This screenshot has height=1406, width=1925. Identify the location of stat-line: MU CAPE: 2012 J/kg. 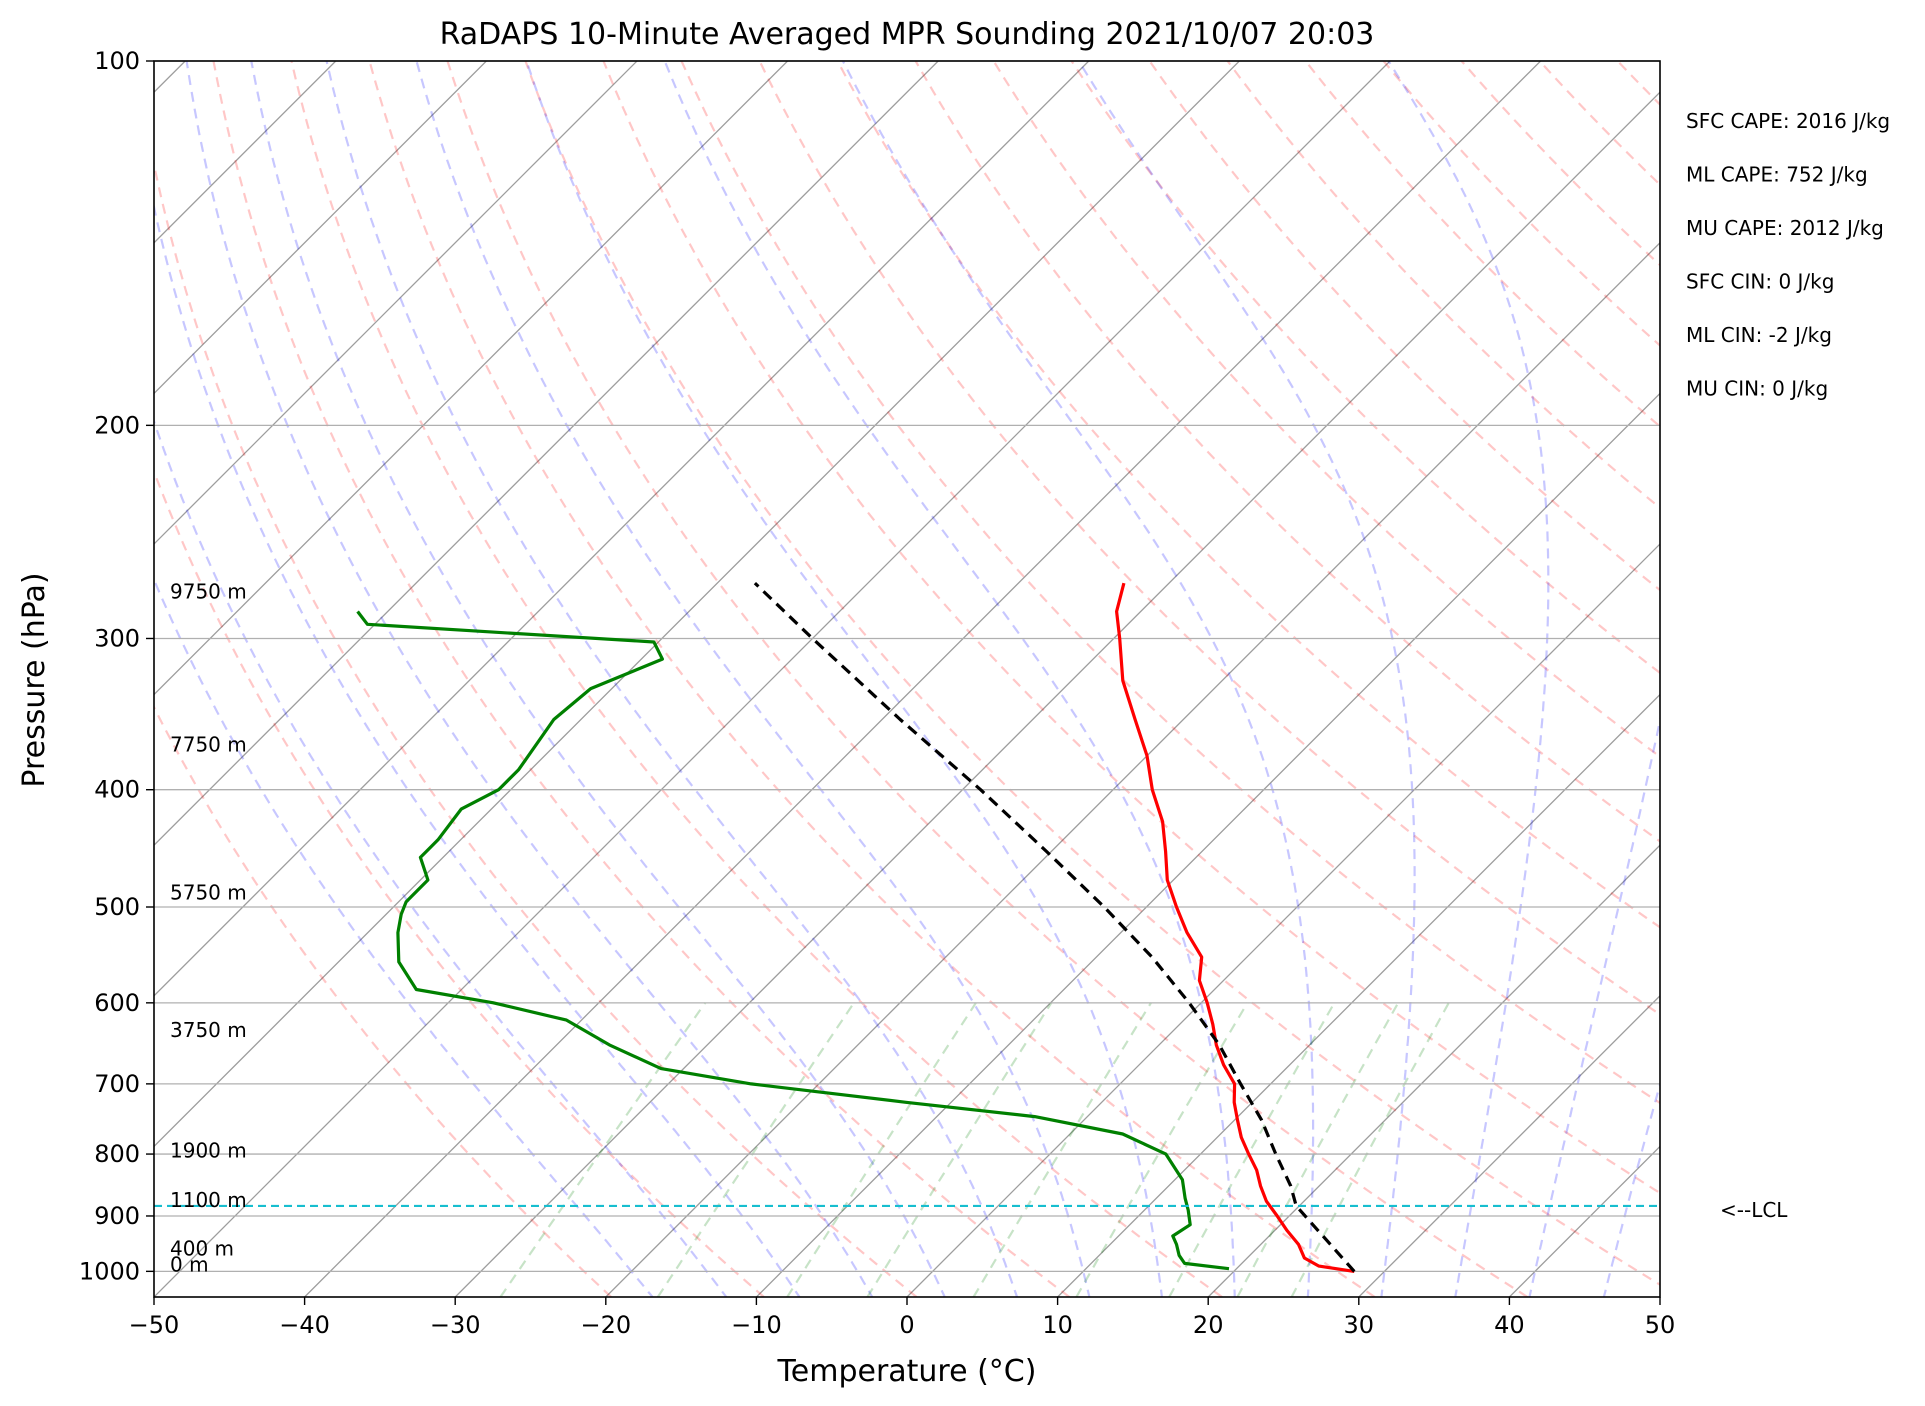
(1785, 228).